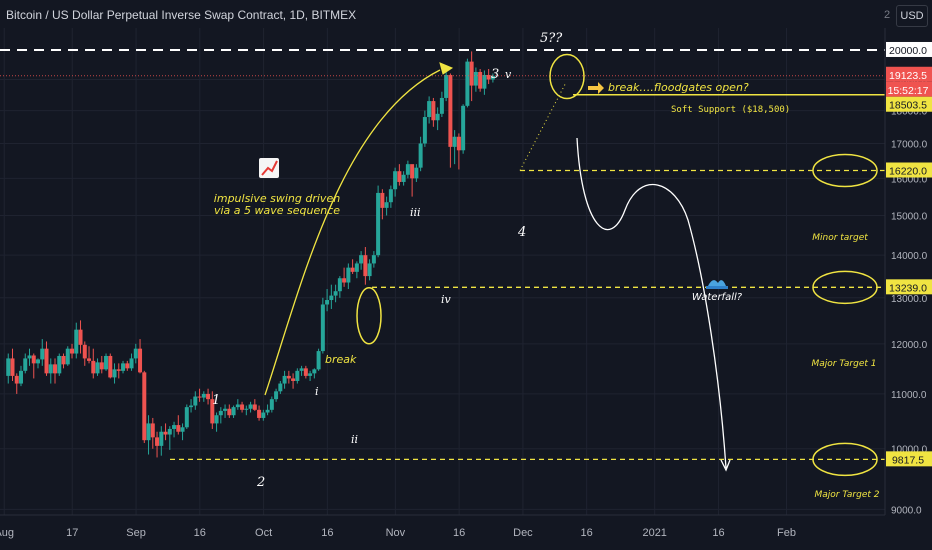  I want to click on wave-4-label: 4, so click(521, 232).